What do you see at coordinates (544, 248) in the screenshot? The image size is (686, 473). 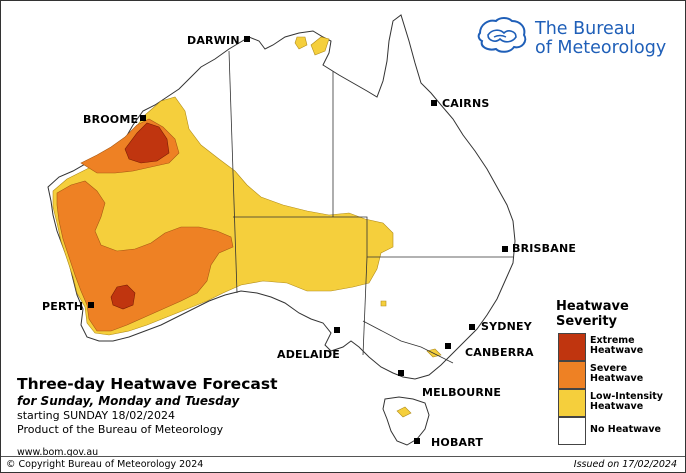 I see `city-label-brisbane: BRISBANE` at bounding box center [544, 248].